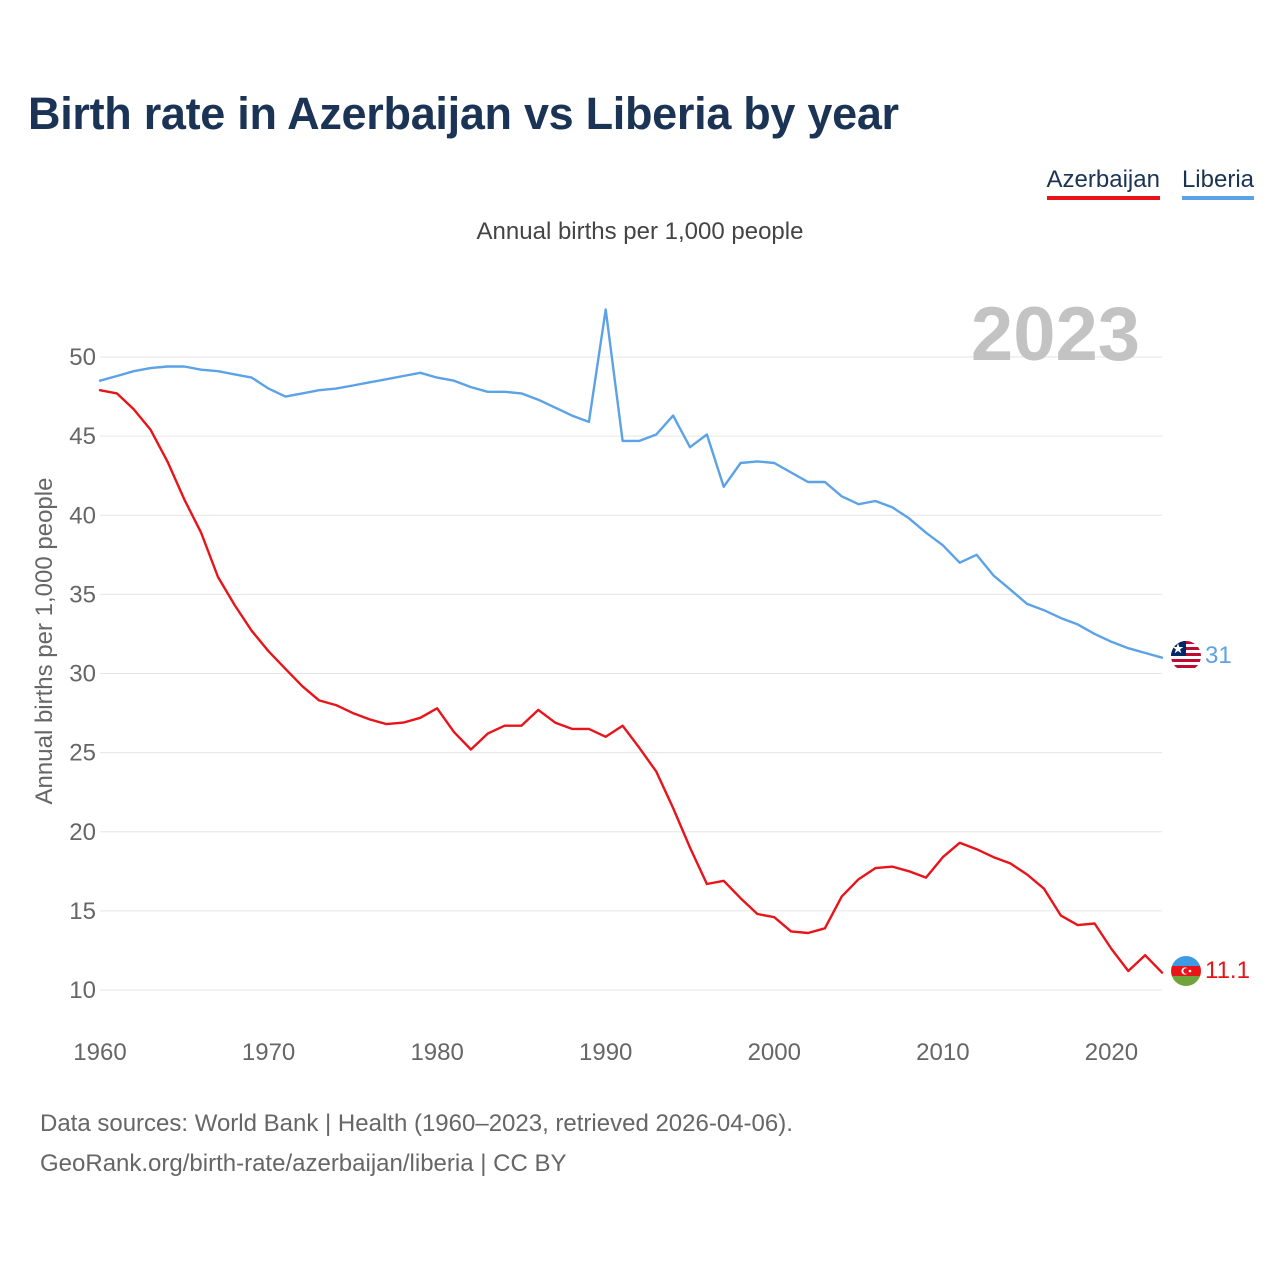 This screenshot has width=1280, height=1280. What do you see at coordinates (1186, 971) in the screenshot?
I see `azerbaijan-flag-icon` at bounding box center [1186, 971].